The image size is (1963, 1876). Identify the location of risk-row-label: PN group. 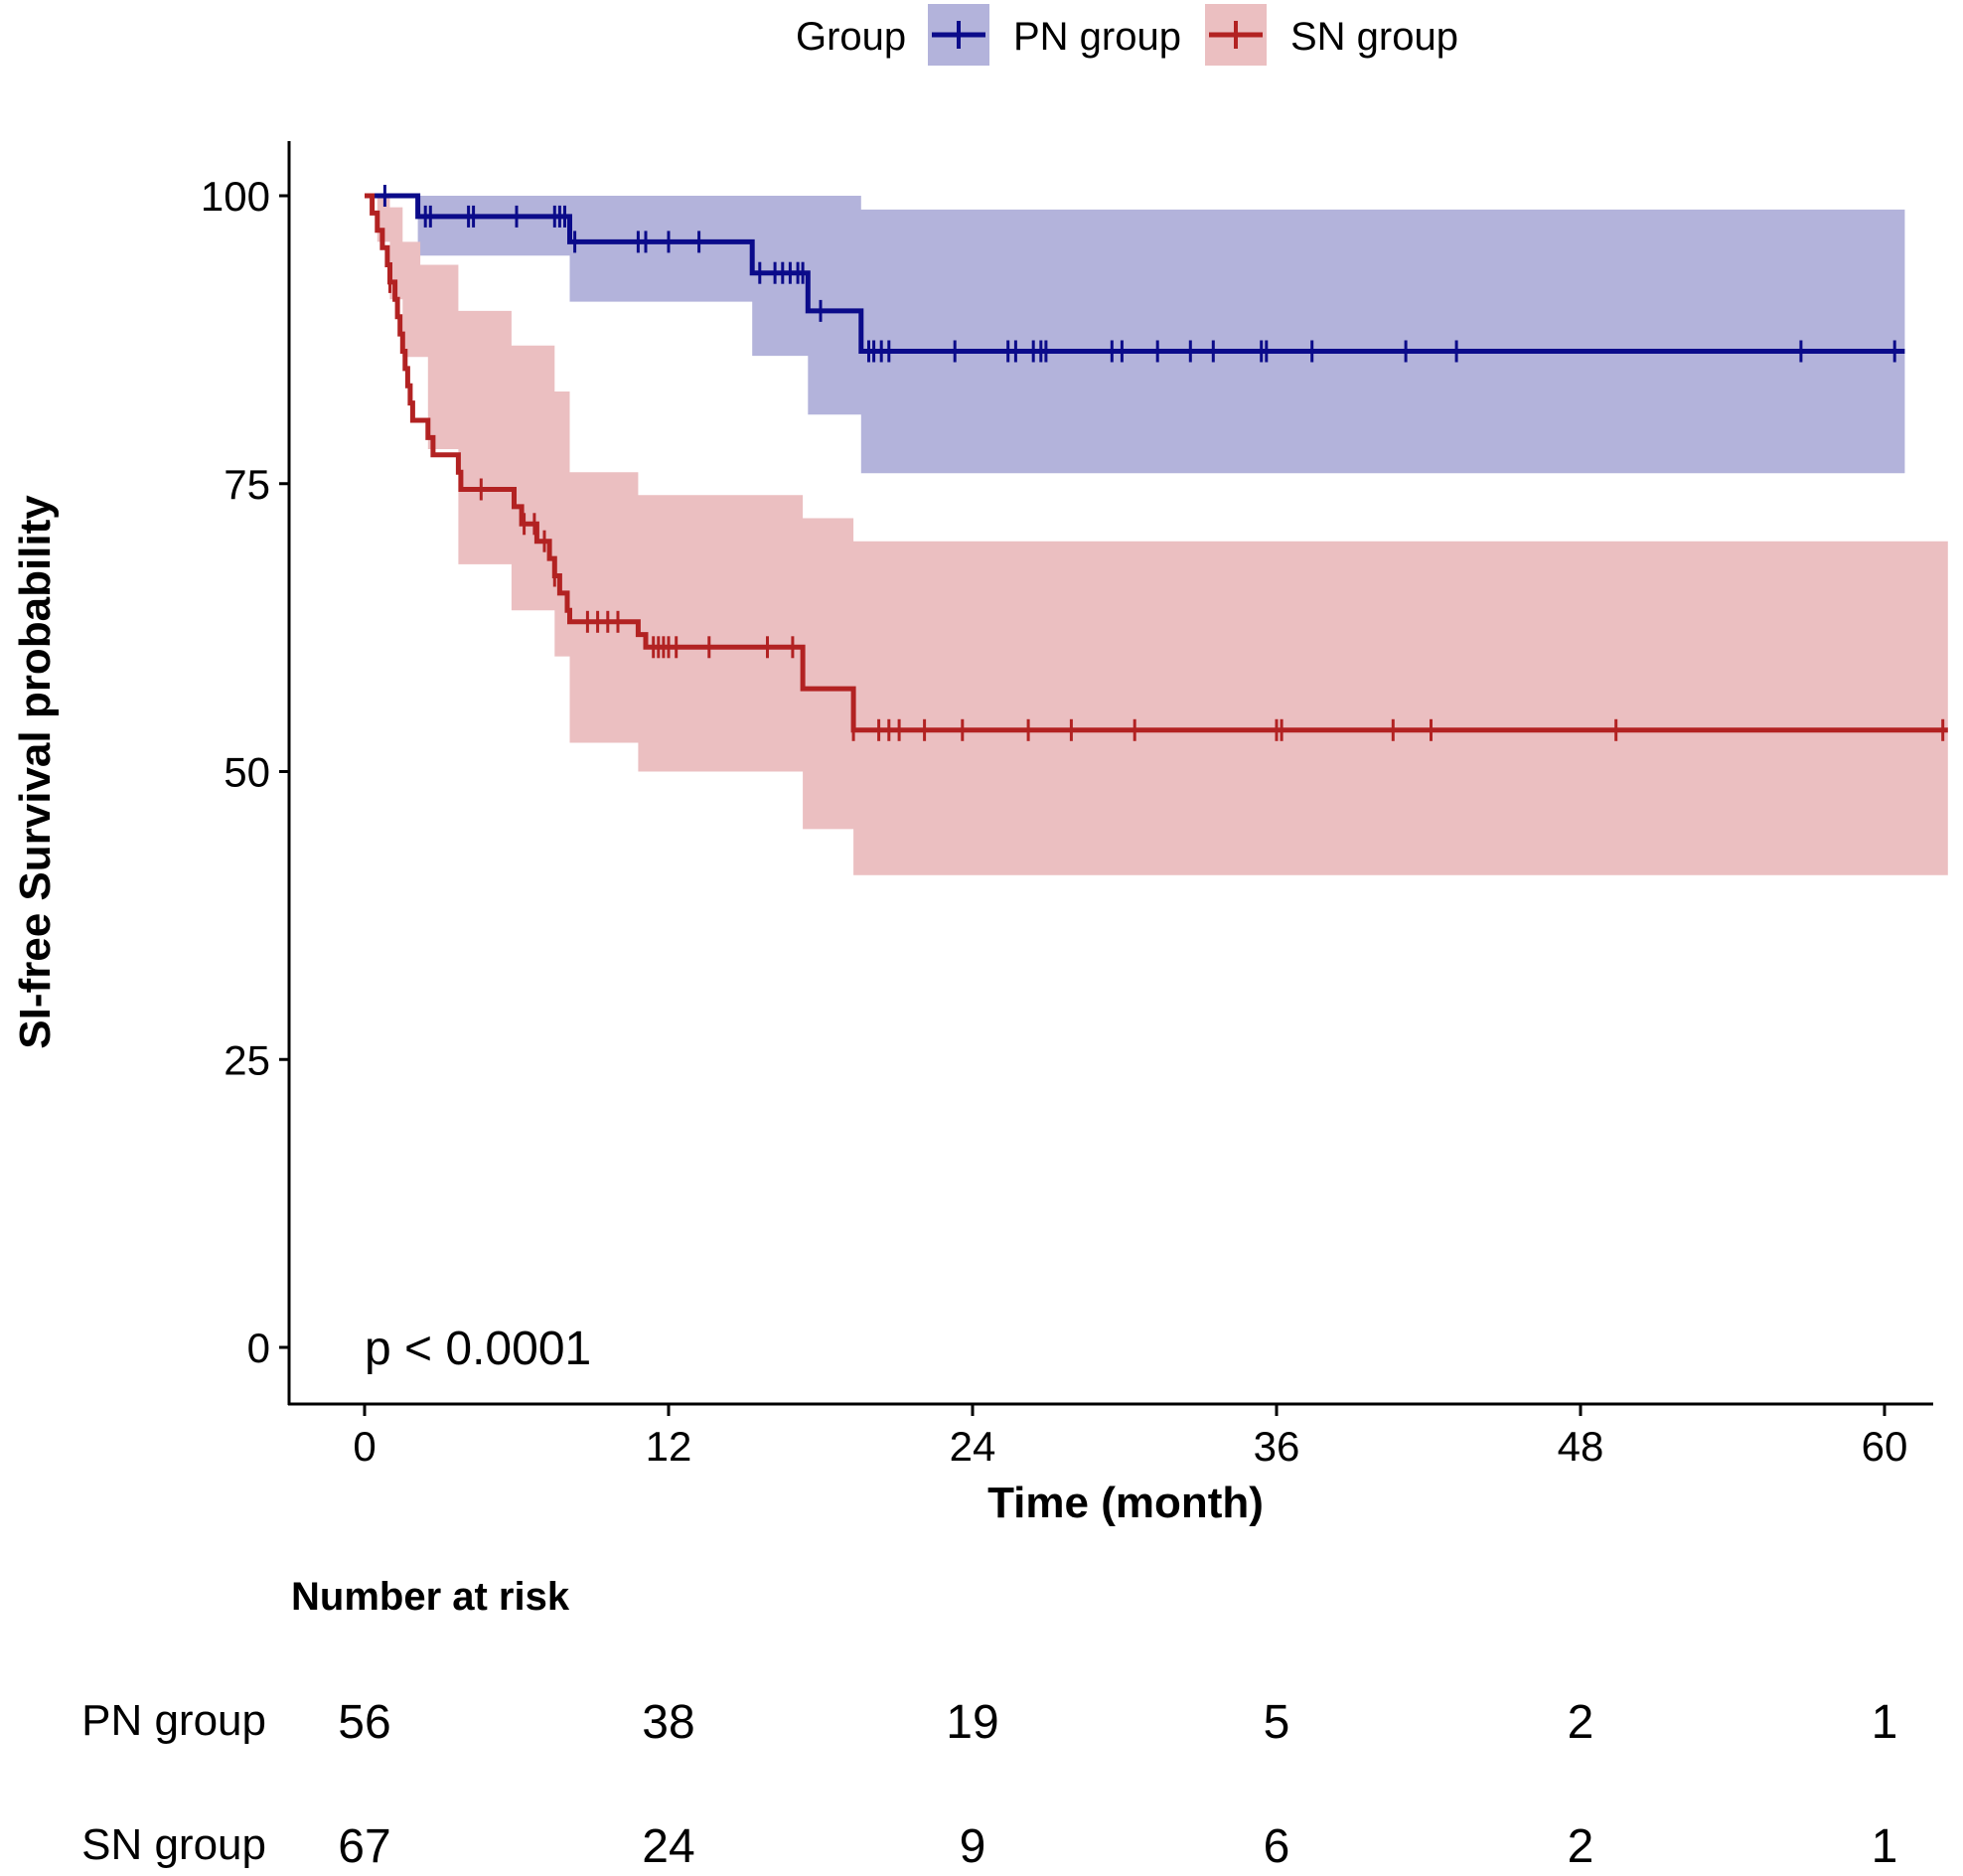
(174, 1720).